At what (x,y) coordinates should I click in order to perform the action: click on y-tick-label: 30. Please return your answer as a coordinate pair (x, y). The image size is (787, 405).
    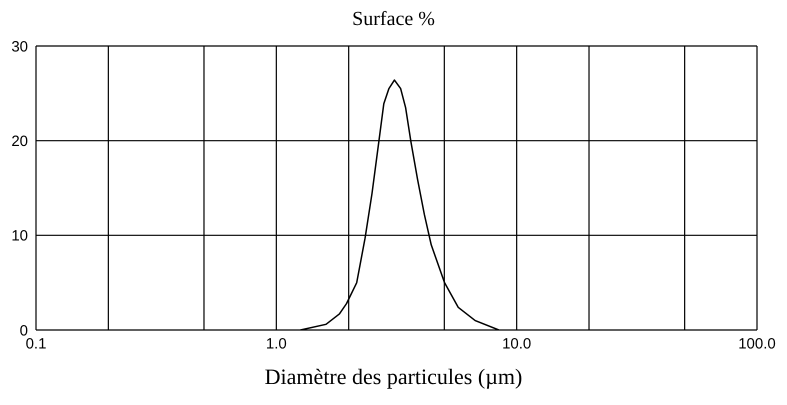
    Looking at the image, I should click on (19, 47).